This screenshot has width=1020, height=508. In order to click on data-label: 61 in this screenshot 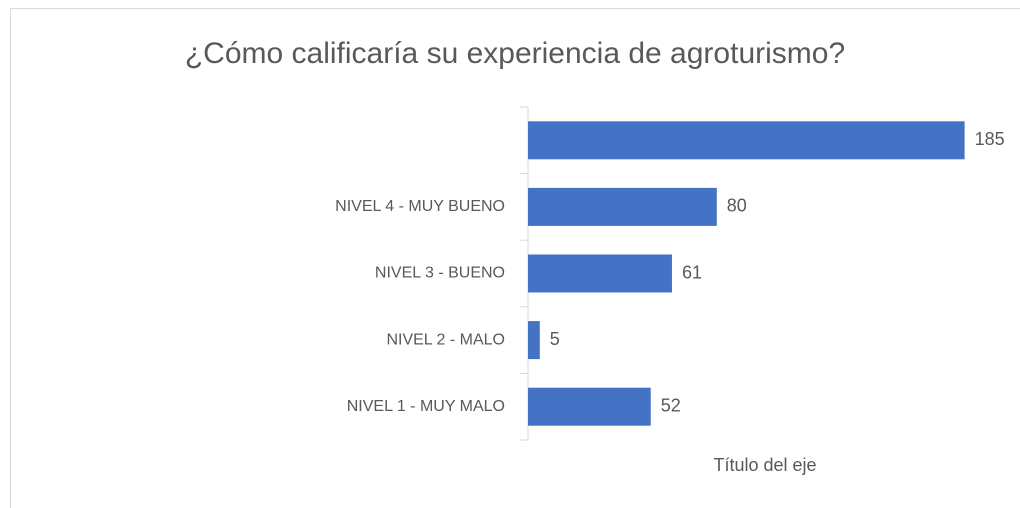, I will do `click(692, 272)`.